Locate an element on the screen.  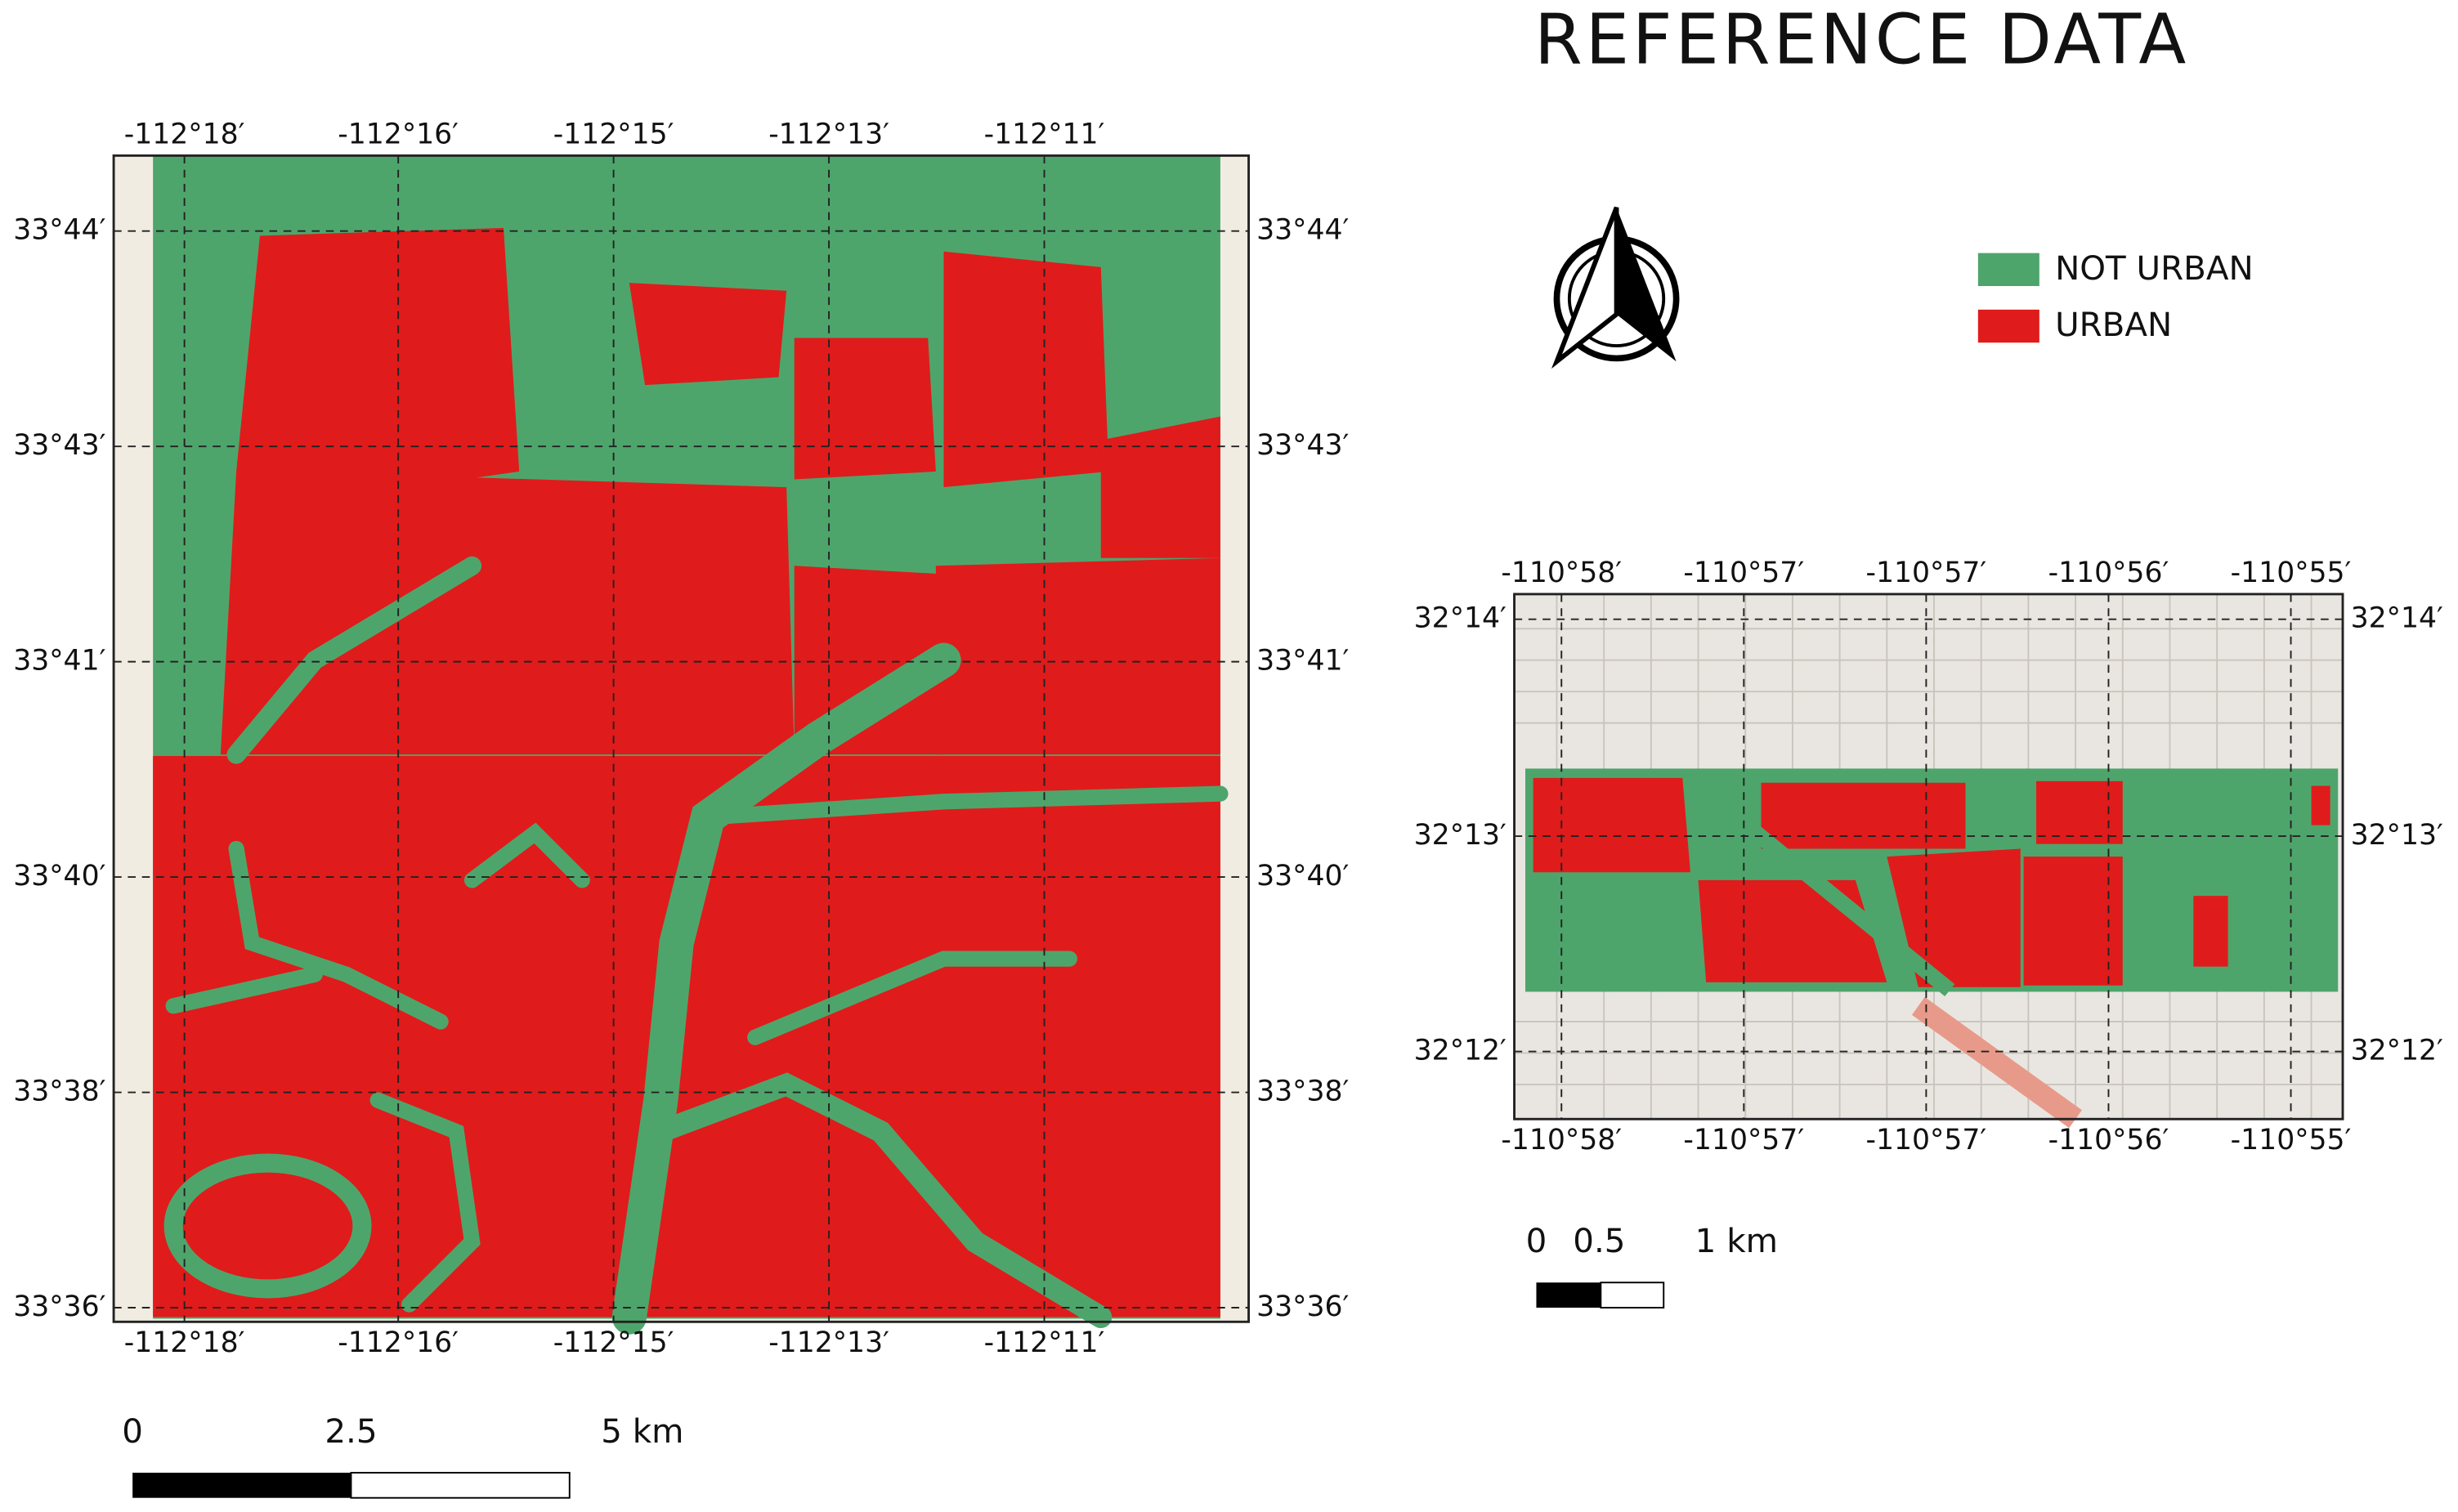
rail-corridor is located at coordinates (1824, 888).